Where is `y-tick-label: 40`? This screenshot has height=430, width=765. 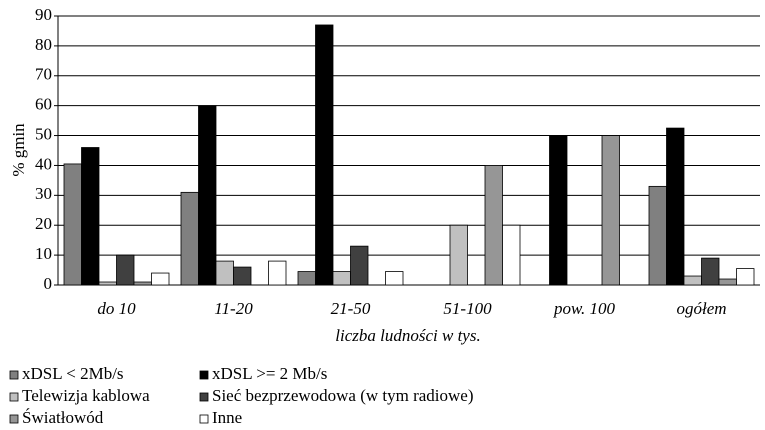 y-tick-label: 40 is located at coordinates (43, 163).